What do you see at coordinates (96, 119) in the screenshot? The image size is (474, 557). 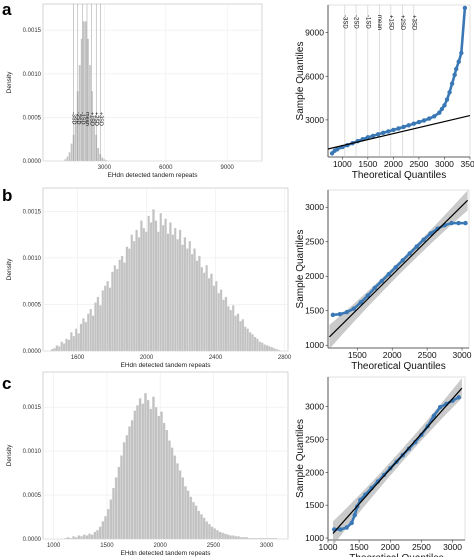 I see `sd-line-label: +2SD` at bounding box center [96, 119].